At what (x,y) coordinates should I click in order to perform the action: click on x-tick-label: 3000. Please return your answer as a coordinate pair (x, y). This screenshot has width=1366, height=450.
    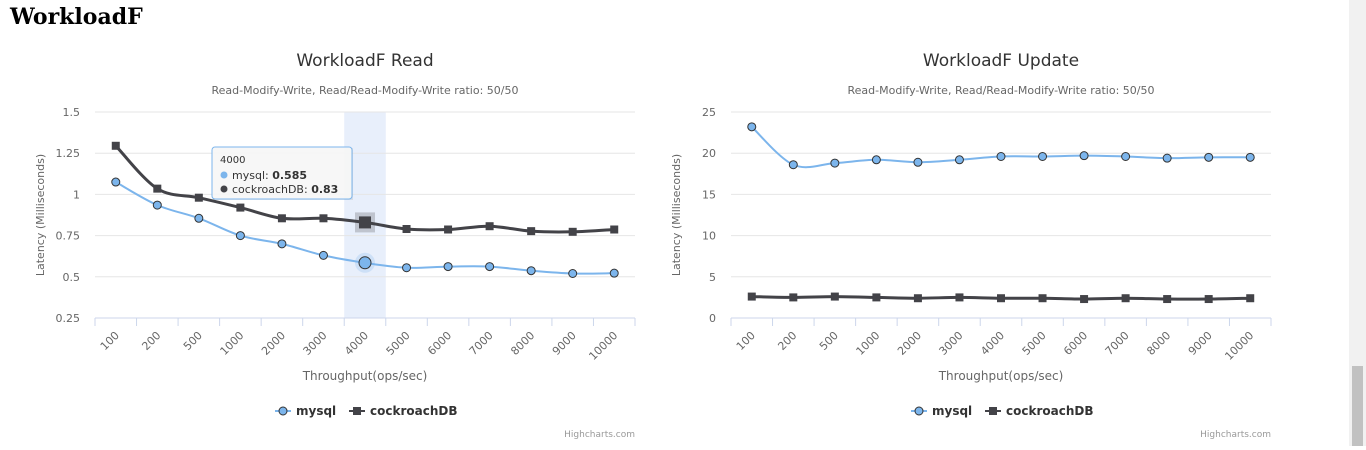
    Looking at the image, I should click on (315, 343).